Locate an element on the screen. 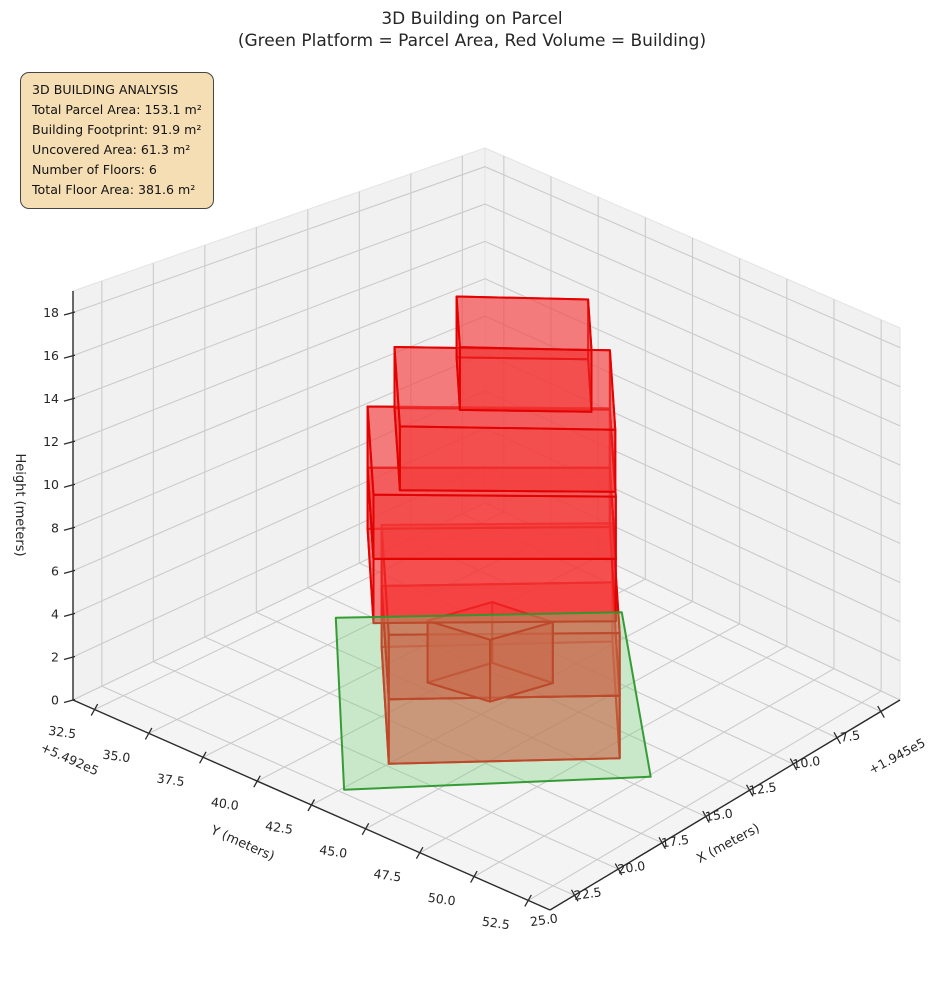 Image resolution: width=944 pixels, height=992 pixels. floor-5-side-face is located at coordinates (507, 459).